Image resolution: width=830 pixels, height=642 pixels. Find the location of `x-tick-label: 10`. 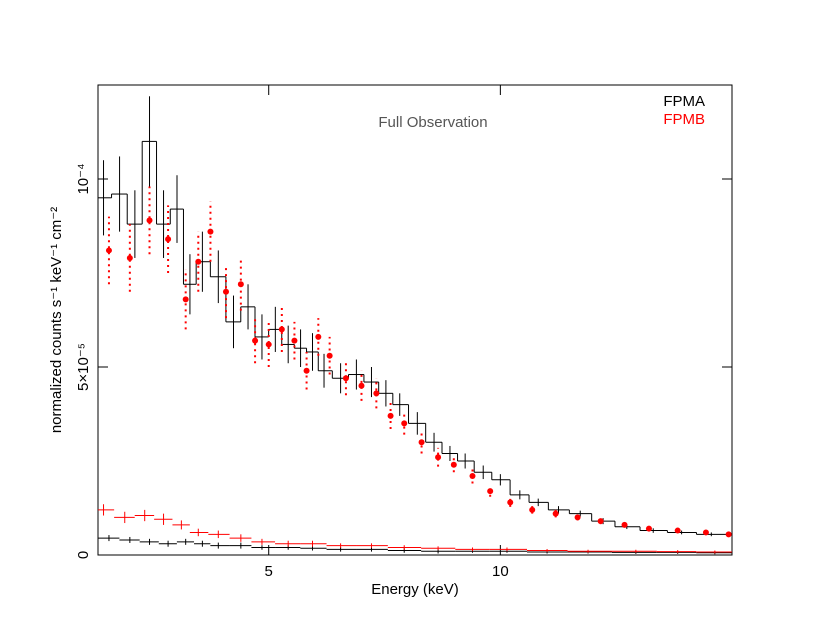

x-tick-label: 10 is located at coordinates (500, 571).